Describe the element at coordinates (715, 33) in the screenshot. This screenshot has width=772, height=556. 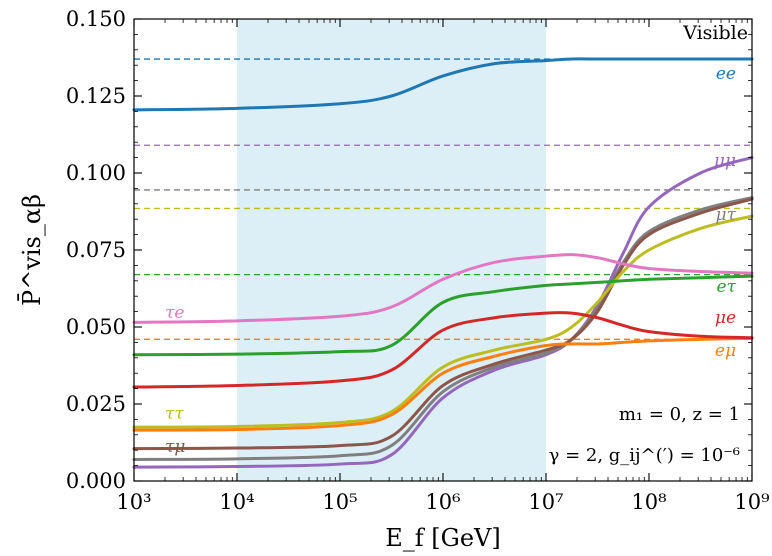
I see `corner-label: Visible` at that location.